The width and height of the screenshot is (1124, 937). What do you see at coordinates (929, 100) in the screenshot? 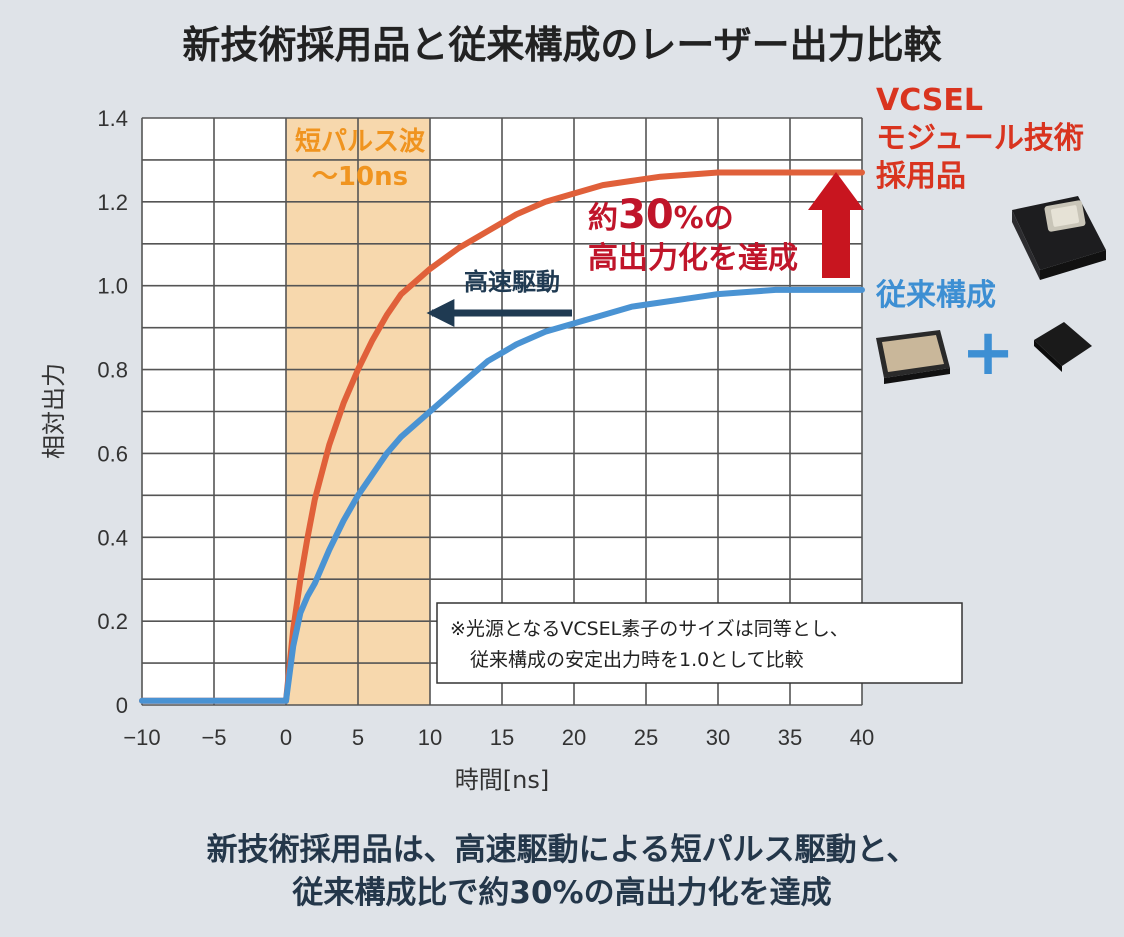
I see `legend-new-line1: VCSEL` at bounding box center [929, 100].